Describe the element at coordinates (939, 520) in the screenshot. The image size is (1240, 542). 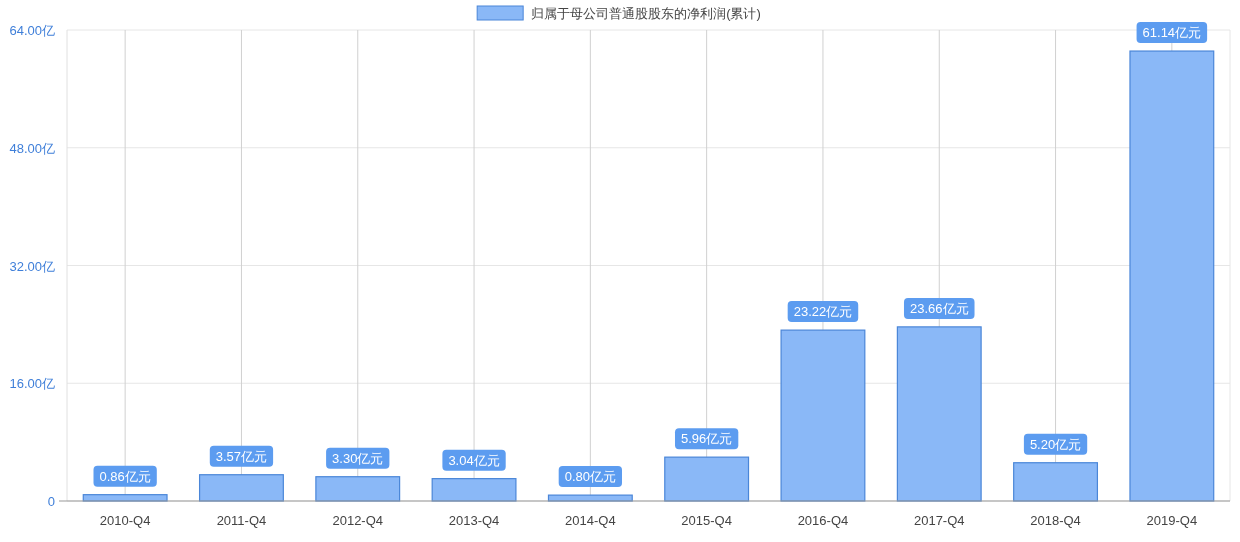
I see `x-tick-label: 2017-Q4` at that location.